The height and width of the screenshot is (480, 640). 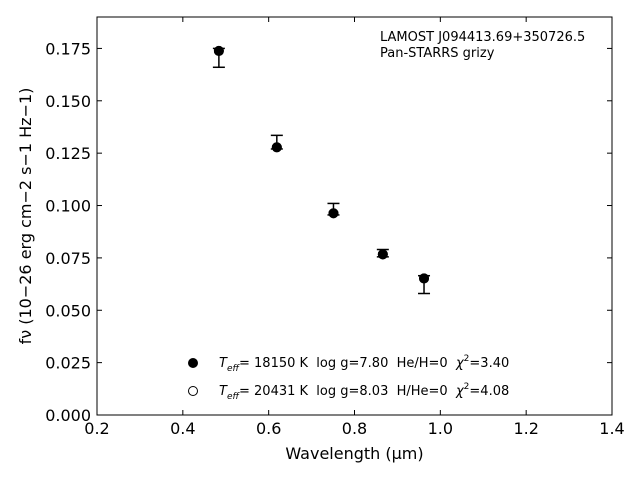 I want to click on annotation-survey: Pan-STARRS grizy, so click(x=437, y=53).